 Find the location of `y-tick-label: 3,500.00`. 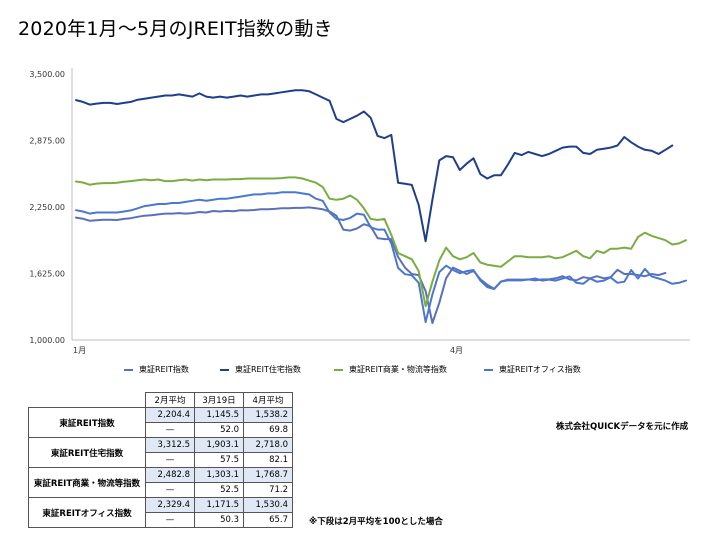

y-tick-label: 3,500.00 is located at coordinates (47, 74).